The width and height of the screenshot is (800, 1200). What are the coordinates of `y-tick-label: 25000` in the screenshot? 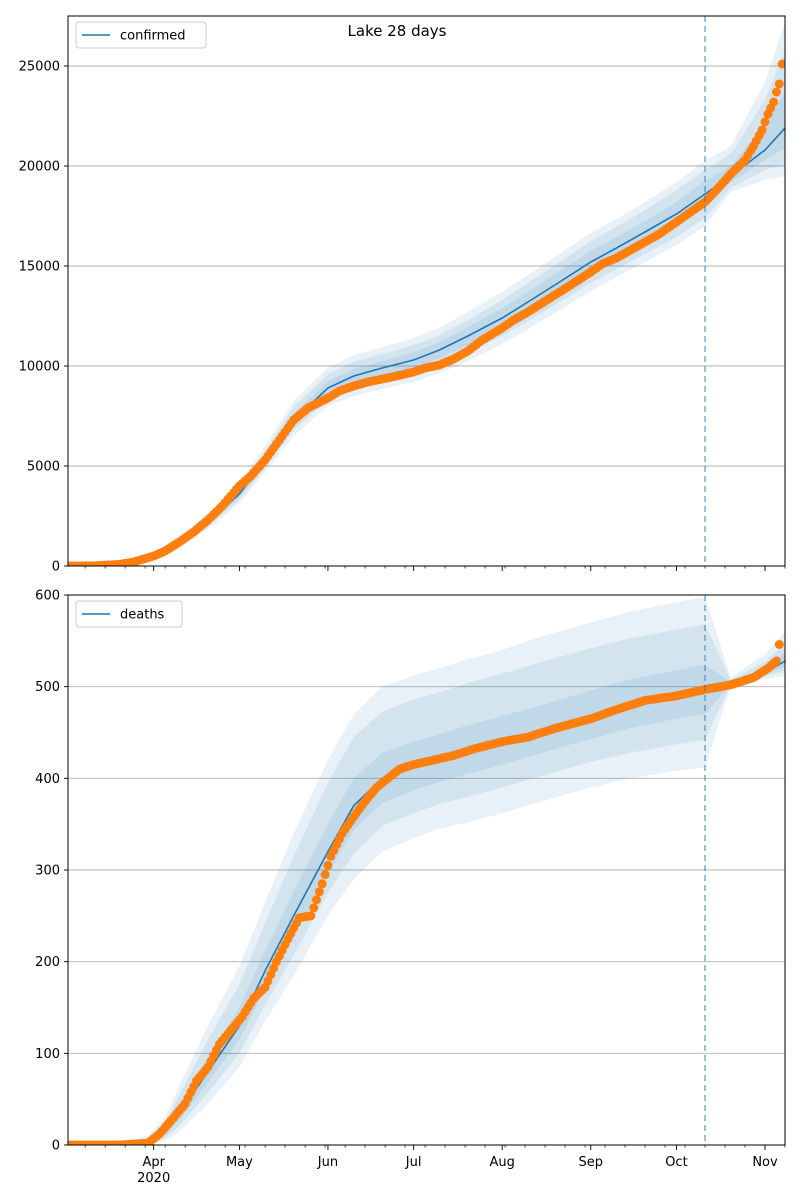 It's located at (39, 67).